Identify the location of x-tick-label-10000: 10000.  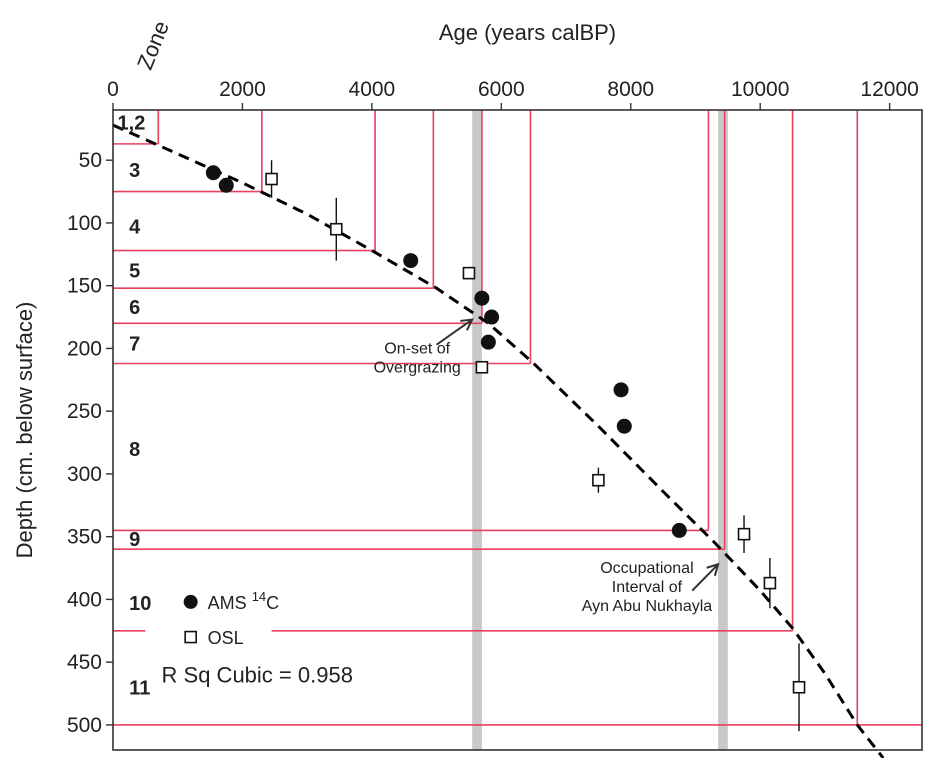
(760, 89).